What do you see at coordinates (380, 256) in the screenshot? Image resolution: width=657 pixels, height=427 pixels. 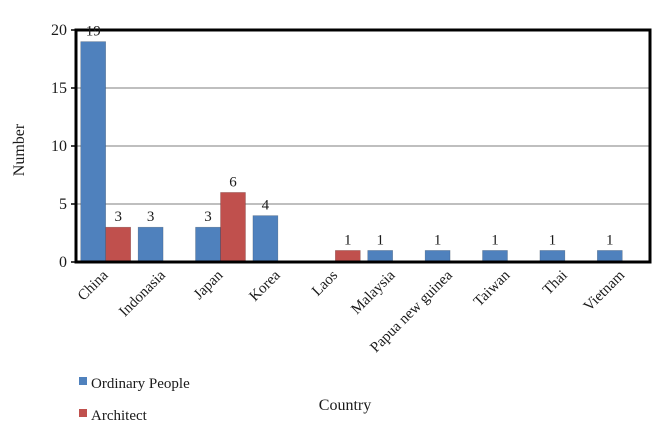 I see `bar-ordinary-people-malaysia` at bounding box center [380, 256].